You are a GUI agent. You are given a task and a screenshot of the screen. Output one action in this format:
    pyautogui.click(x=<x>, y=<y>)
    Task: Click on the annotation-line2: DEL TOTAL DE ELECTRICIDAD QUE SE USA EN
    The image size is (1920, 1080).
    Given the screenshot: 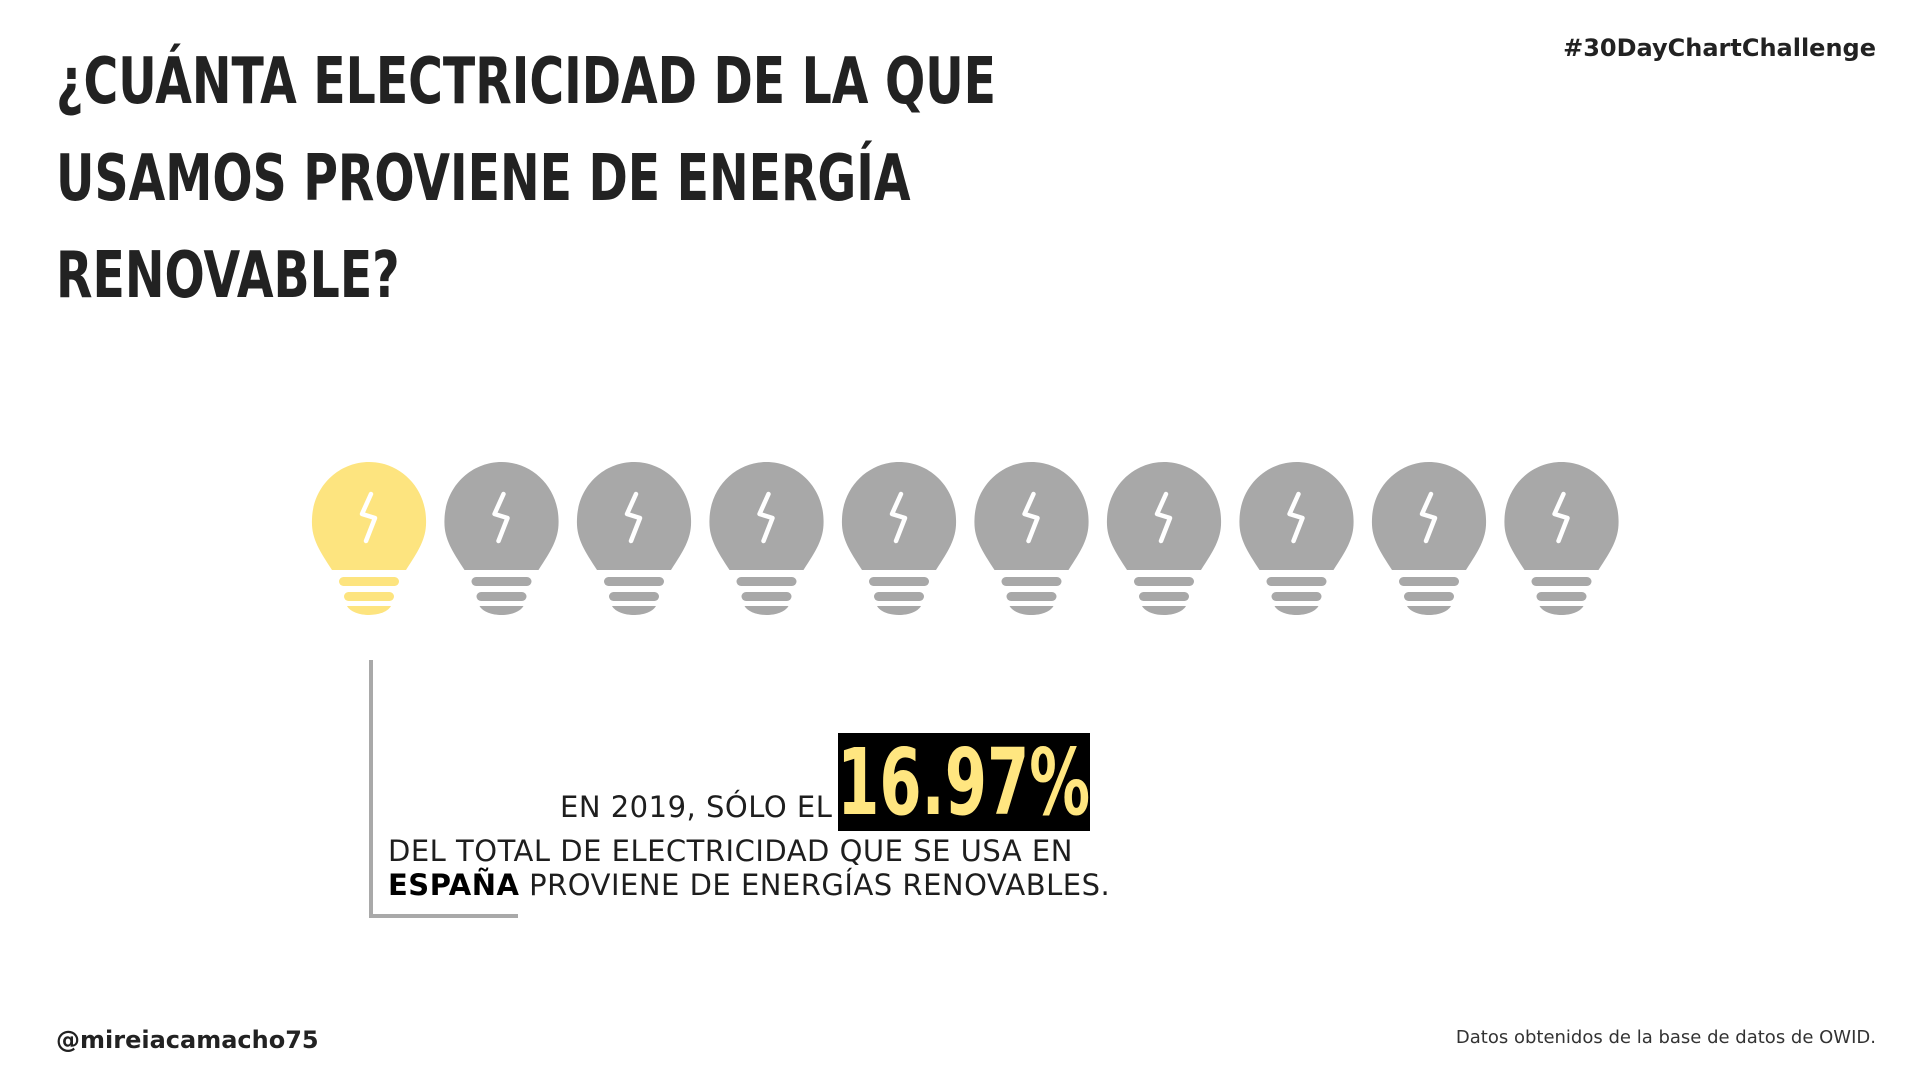 What is the action you would take?
    pyautogui.click(x=730, y=851)
    